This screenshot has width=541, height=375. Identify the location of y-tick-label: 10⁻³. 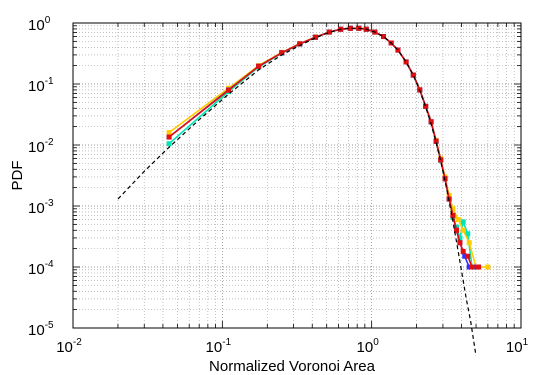
(41, 207).